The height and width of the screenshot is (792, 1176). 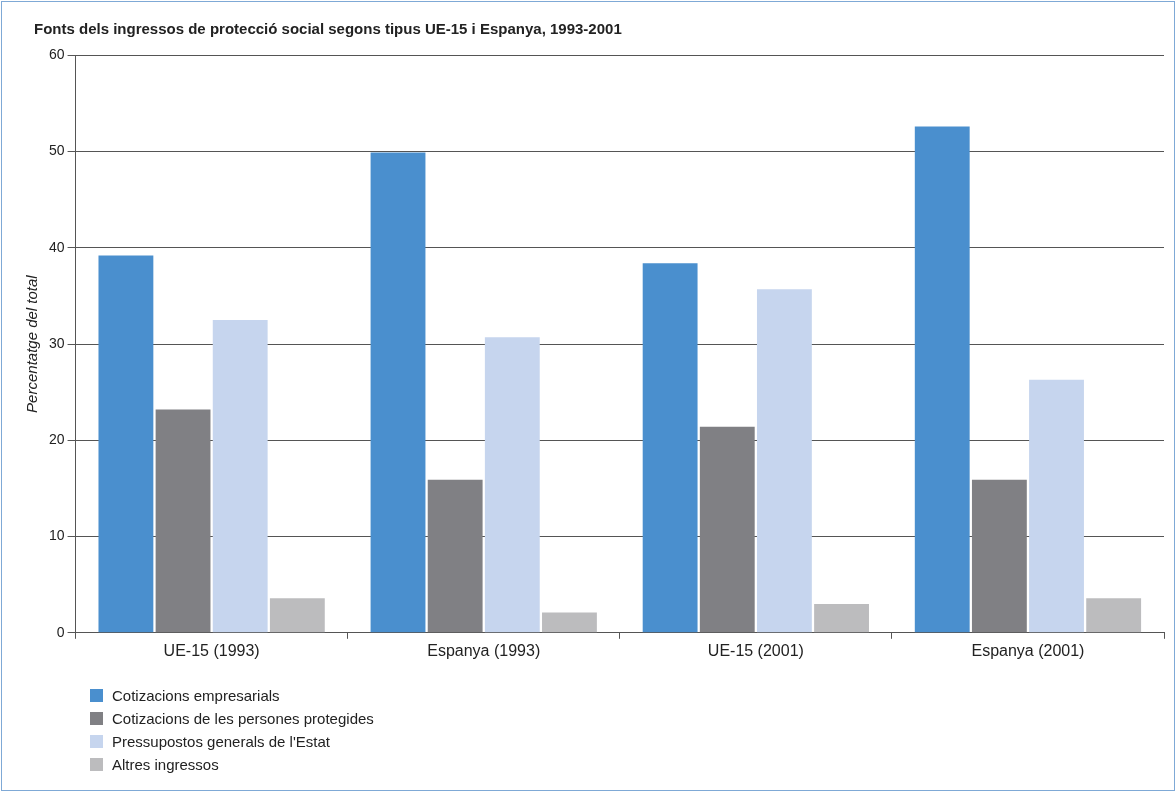 I want to click on y-tick-label: 20, so click(x=56, y=439).